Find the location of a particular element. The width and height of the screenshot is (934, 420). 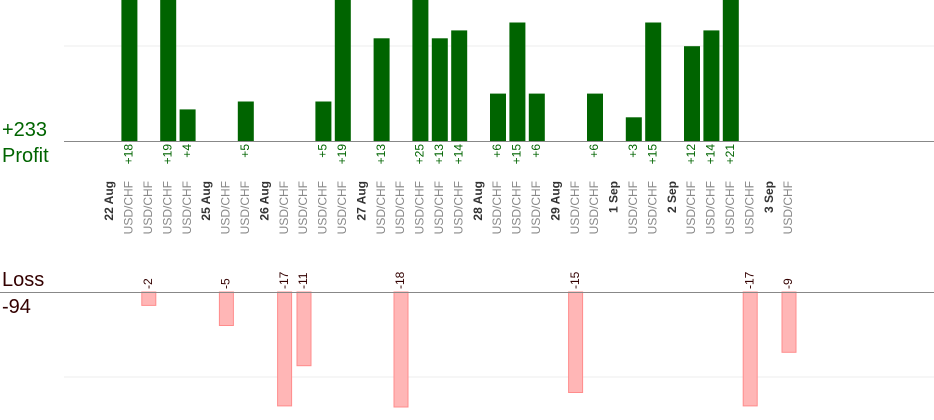

total-loss-value: -94 is located at coordinates (16, 307).